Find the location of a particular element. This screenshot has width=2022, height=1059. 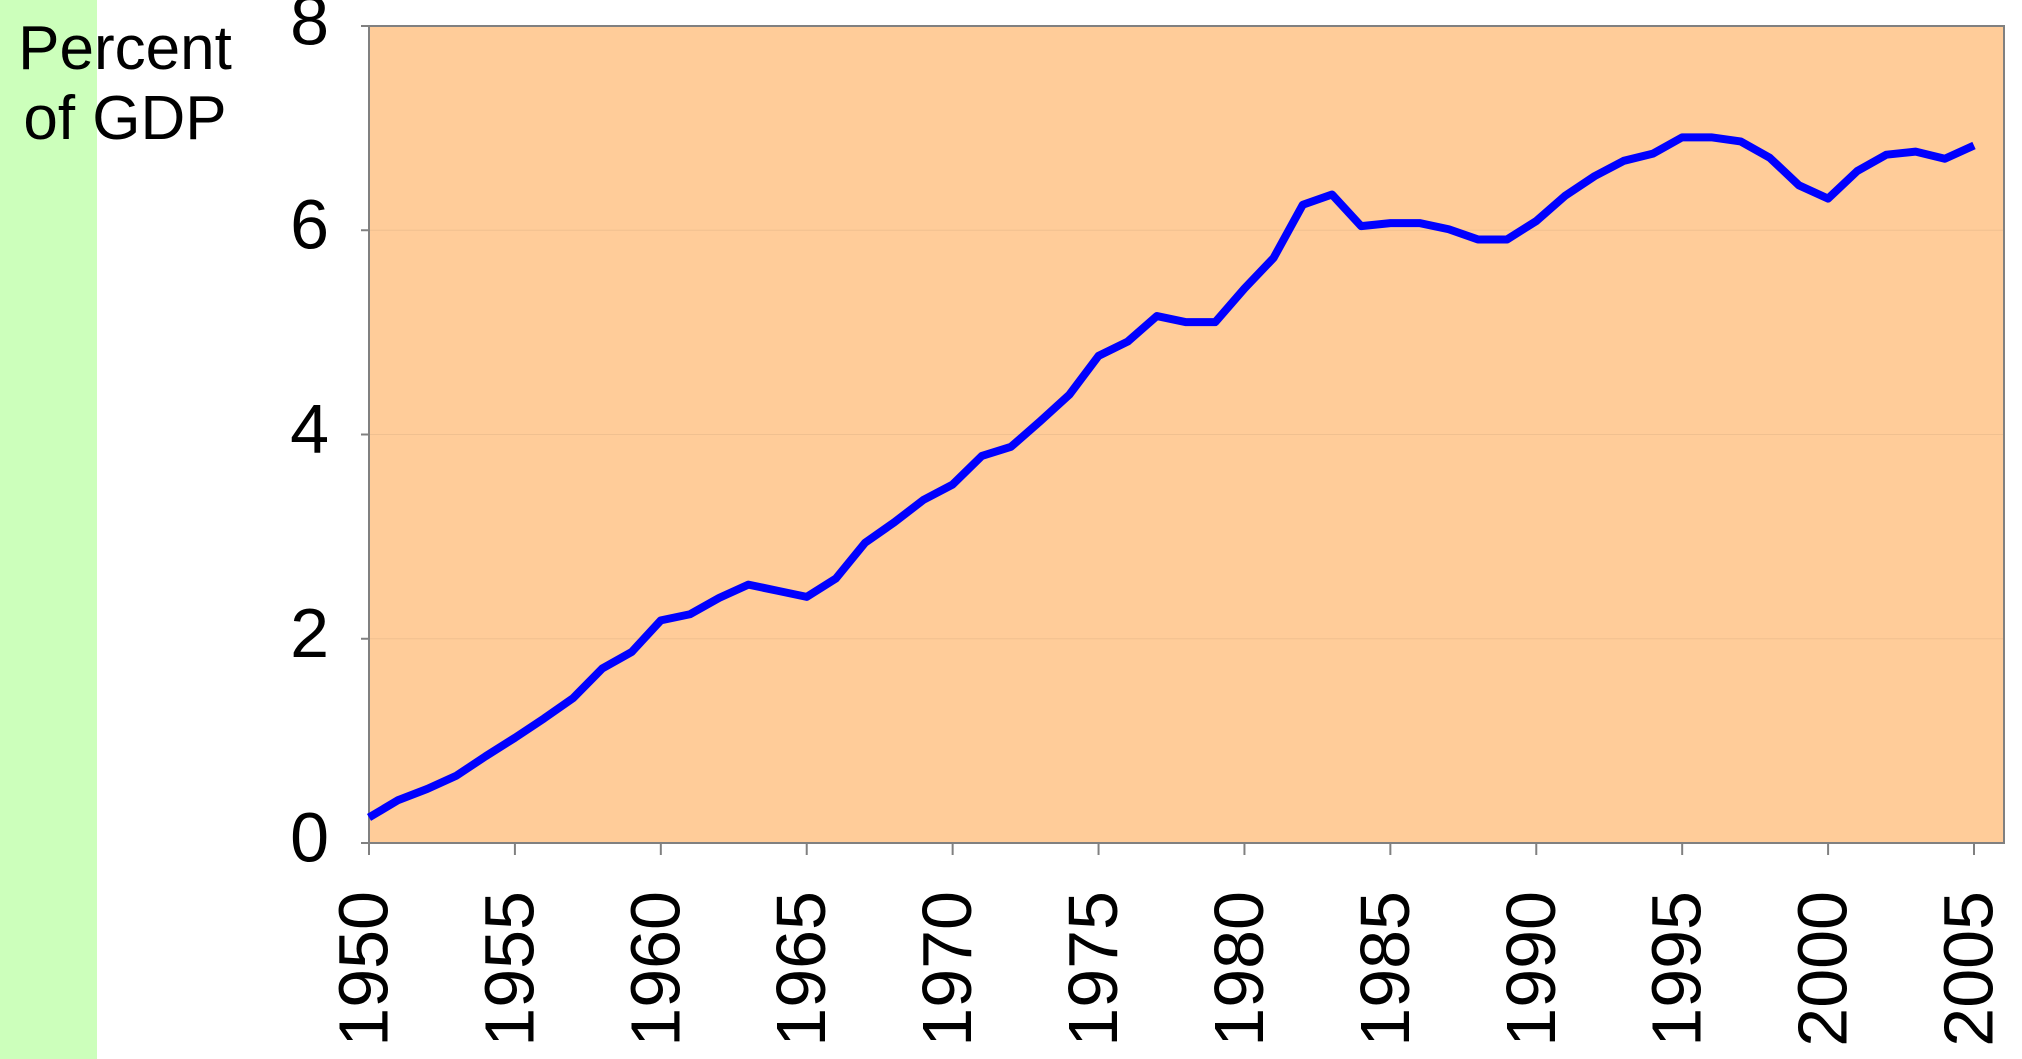

x-tick-label: 1980 is located at coordinates (1239, 969).